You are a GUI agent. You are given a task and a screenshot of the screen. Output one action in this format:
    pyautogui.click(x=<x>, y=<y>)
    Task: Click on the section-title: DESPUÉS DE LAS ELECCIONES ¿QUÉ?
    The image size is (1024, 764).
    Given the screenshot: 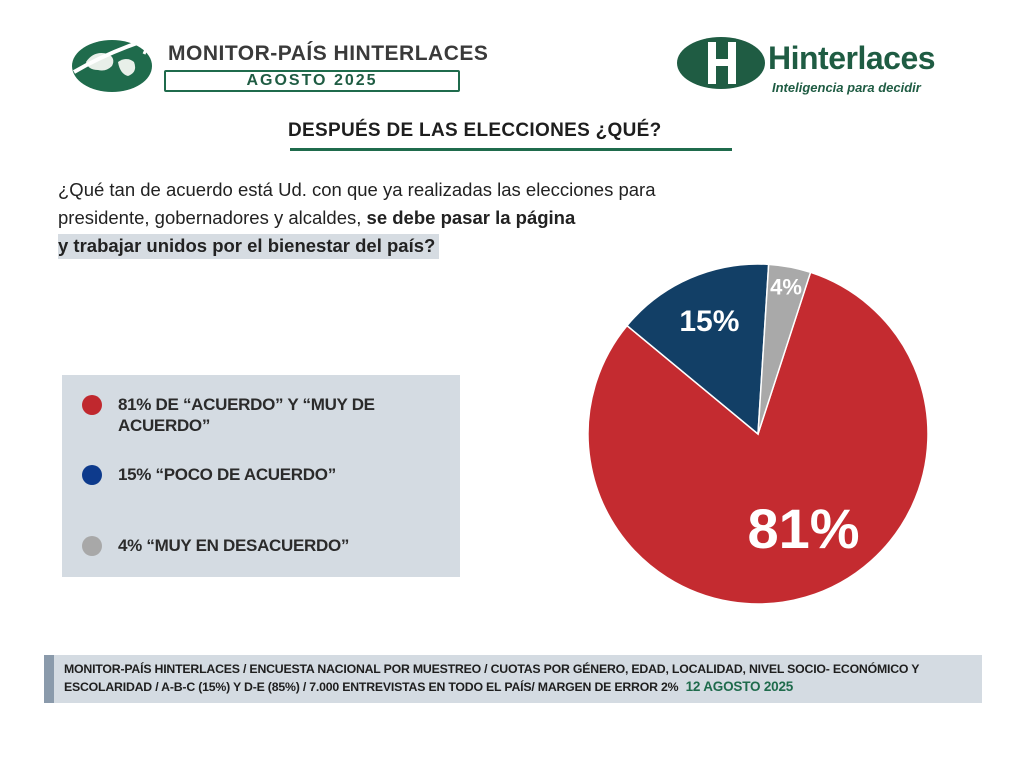 What is the action you would take?
    pyautogui.click(x=475, y=130)
    